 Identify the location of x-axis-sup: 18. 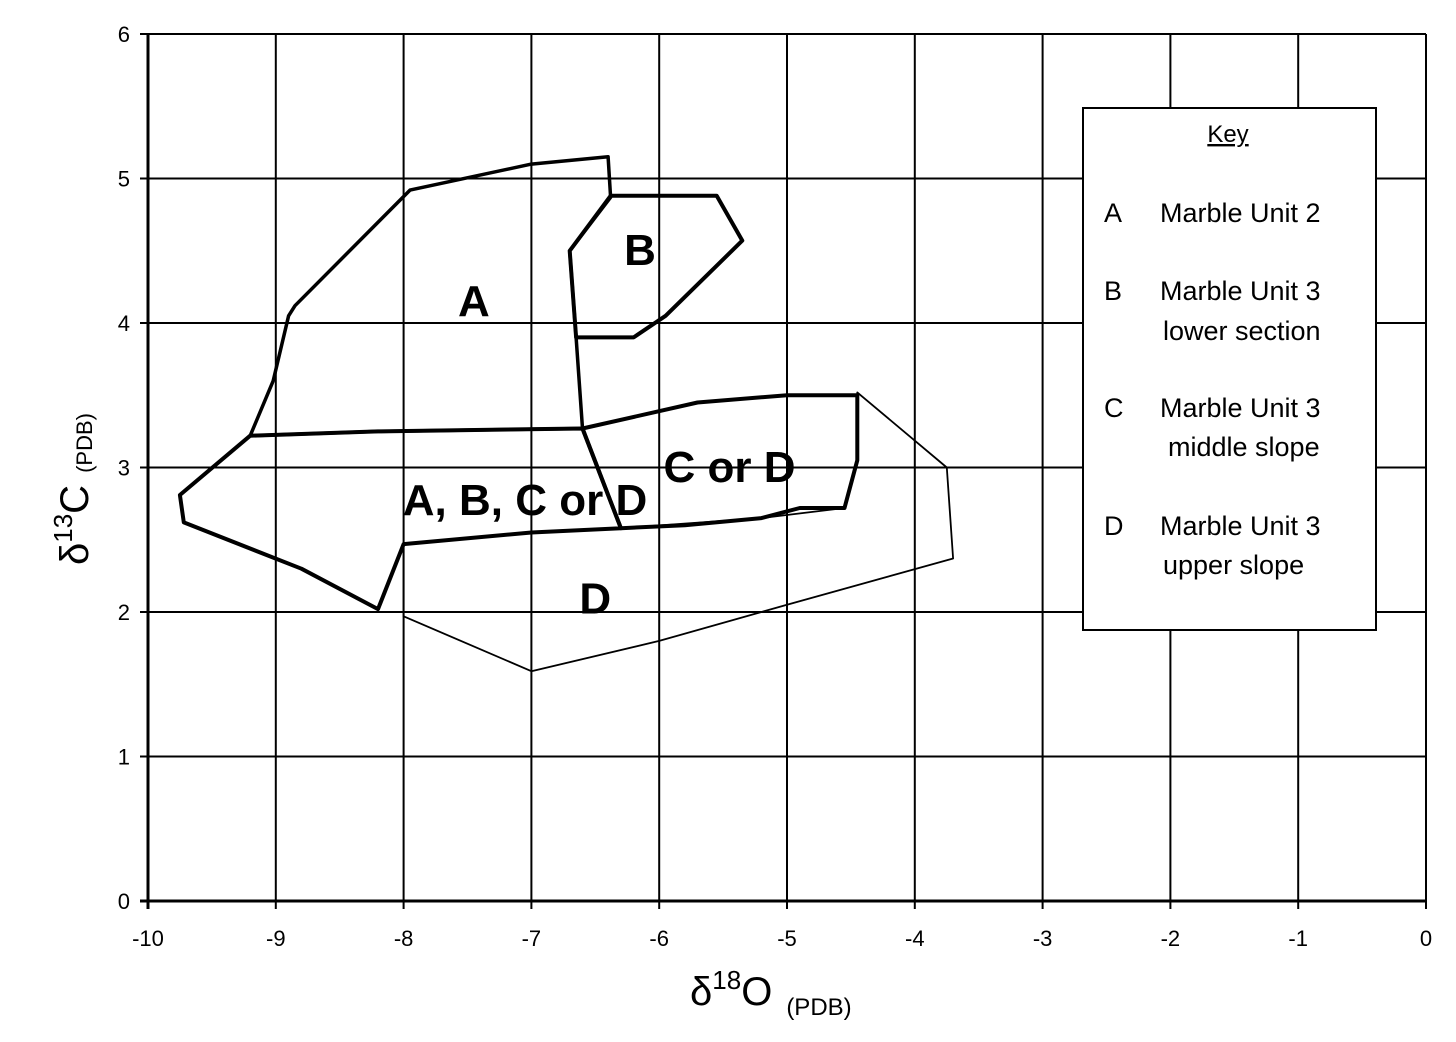
(726, 980).